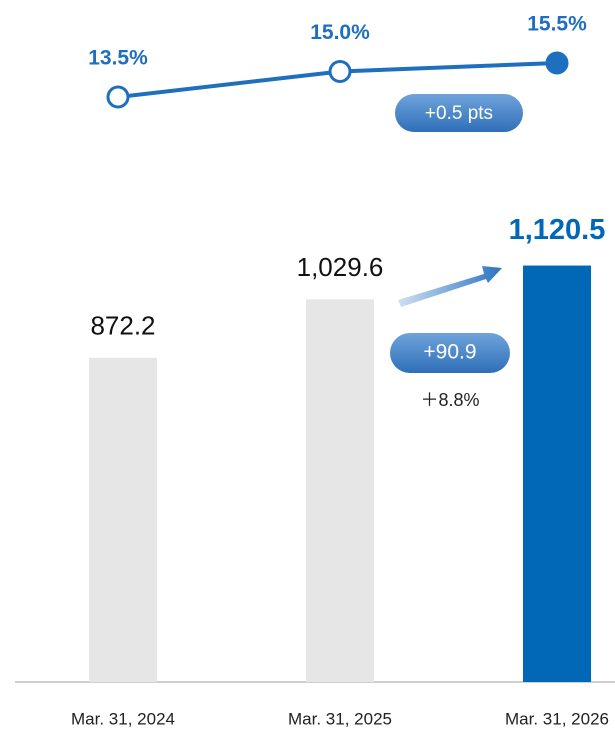 This screenshot has width=615, height=731. What do you see at coordinates (340, 32) in the screenshot?
I see `data-label: 15.0%` at bounding box center [340, 32].